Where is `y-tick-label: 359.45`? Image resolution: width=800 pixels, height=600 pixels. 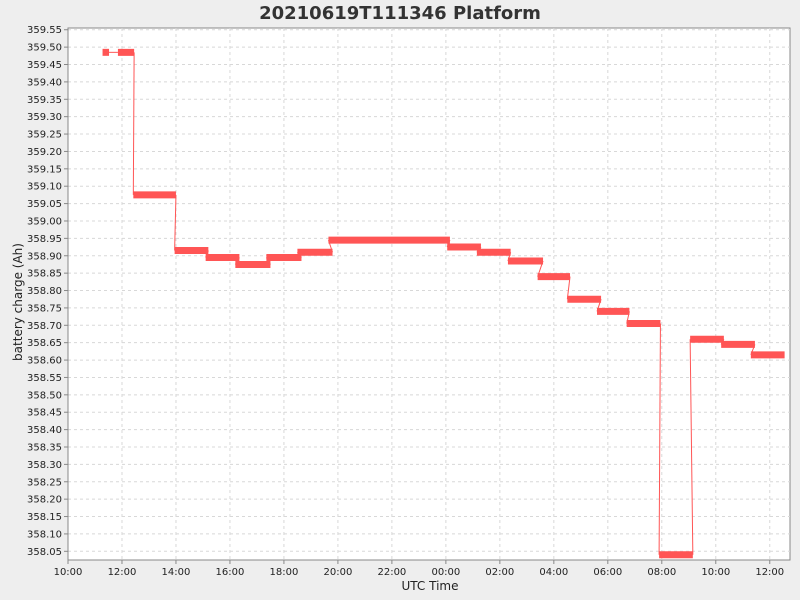 y-tick-label: 359.45 is located at coordinates (44, 65).